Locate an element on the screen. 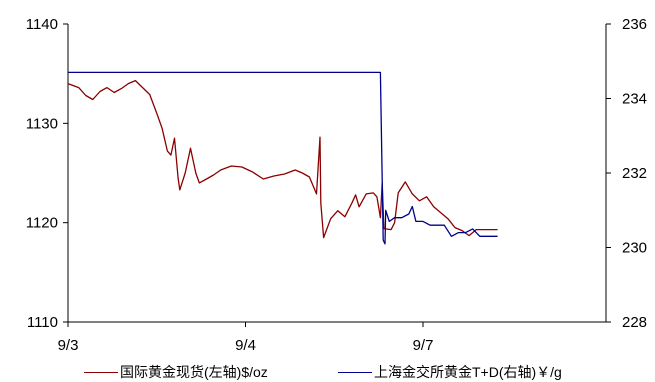 This screenshot has width=655, height=382. legend: 国际黄金现货(左轴)$/oz 上海金交所黄金T+D(右轴)￥/g is located at coordinates (327, 371).